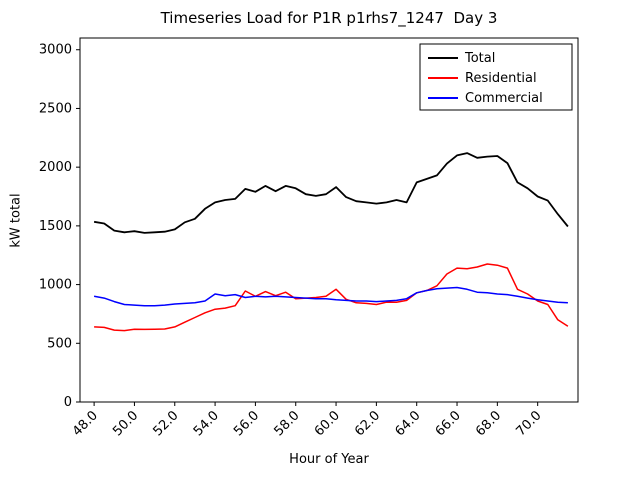 The width and height of the screenshot is (640, 480). I want to click on series-line-residential, so click(331, 297).